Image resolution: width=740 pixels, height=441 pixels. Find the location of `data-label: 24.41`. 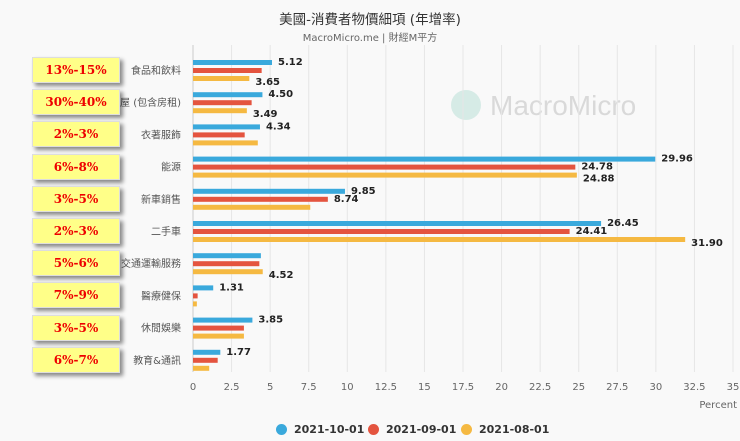

data-label: 24.41 is located at coordinates (592, 231).